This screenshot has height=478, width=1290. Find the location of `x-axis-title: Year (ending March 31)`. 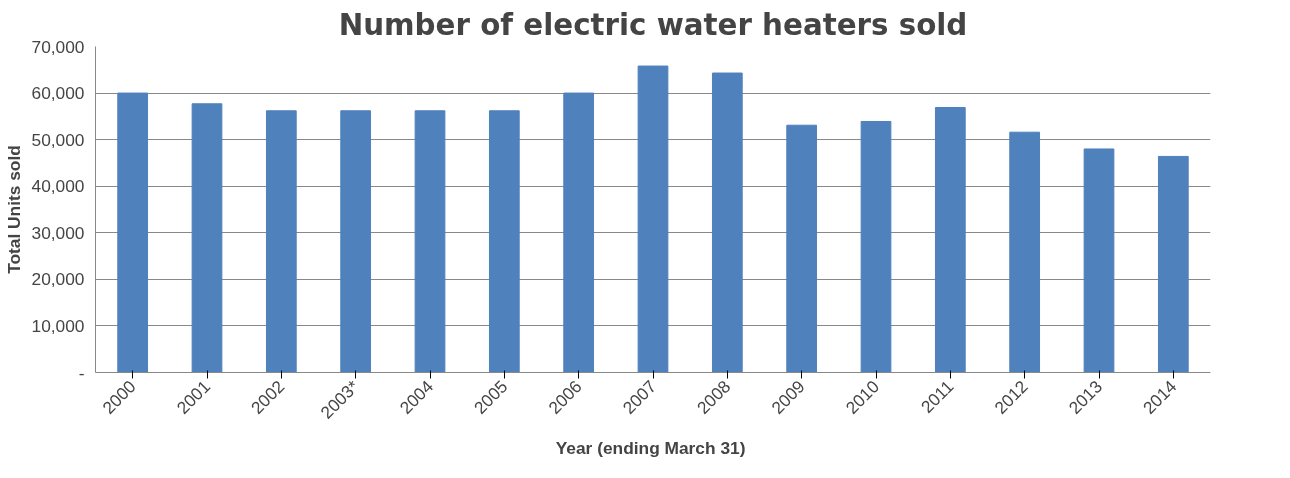

x-axis-title: Year (ending March 31) is located at coordinates (650, 447).